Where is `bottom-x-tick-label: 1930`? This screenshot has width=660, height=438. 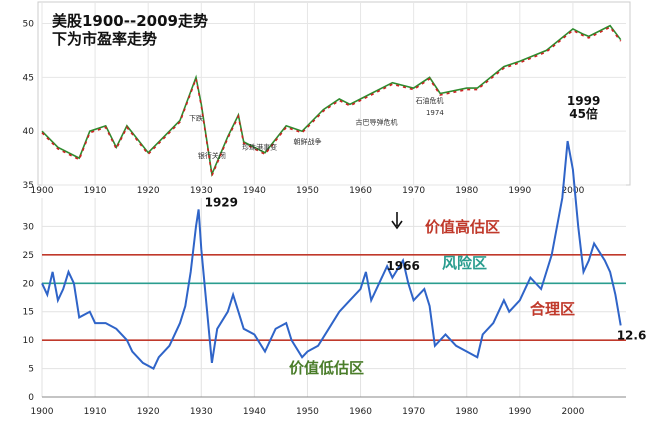 bottom-x-tick-label: 1930 is located at coordinates (201, 412).